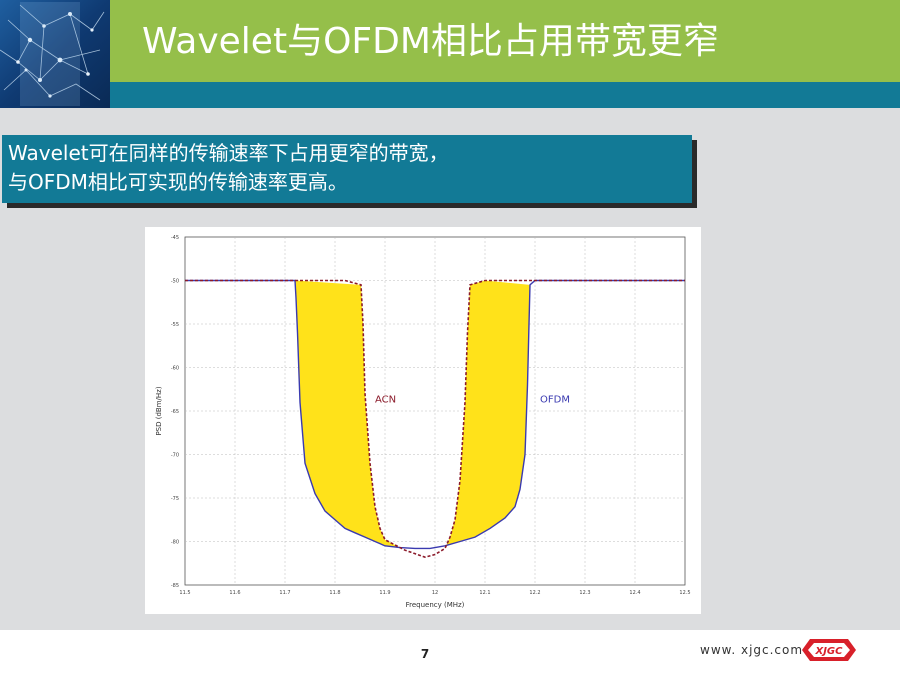 The image size is (900, 675). What do you see at coordinates (175, 412) in the screenshot?
I see `y-tick-label: -65` at bounding box center [175, 412].